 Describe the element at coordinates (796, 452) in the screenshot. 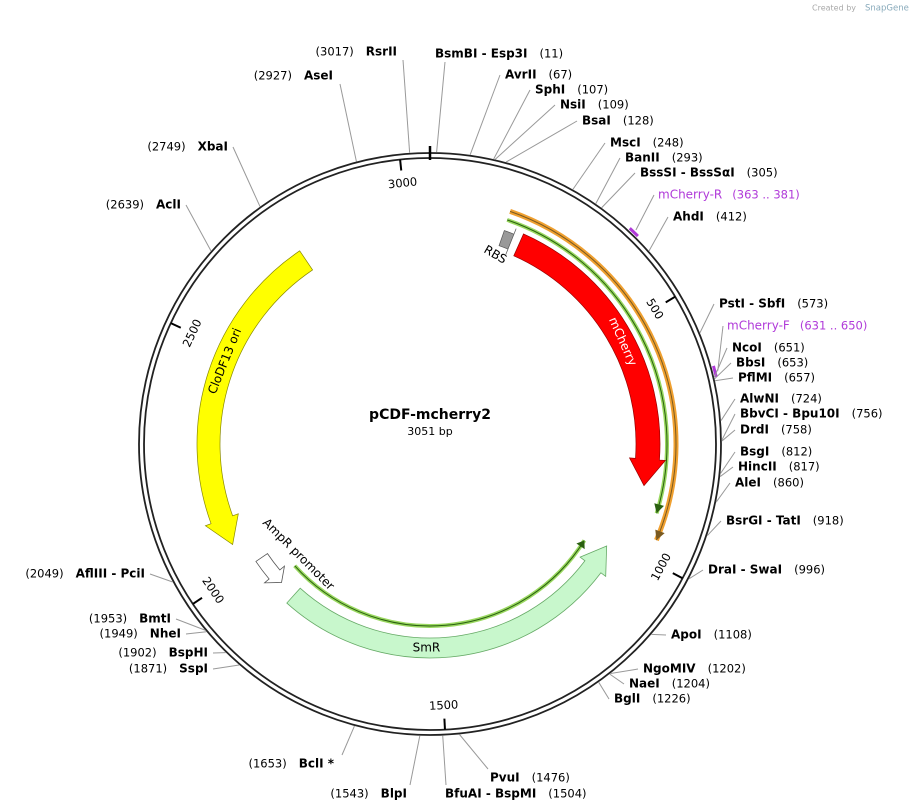

I see `enzyme-position: (812)` at that location.